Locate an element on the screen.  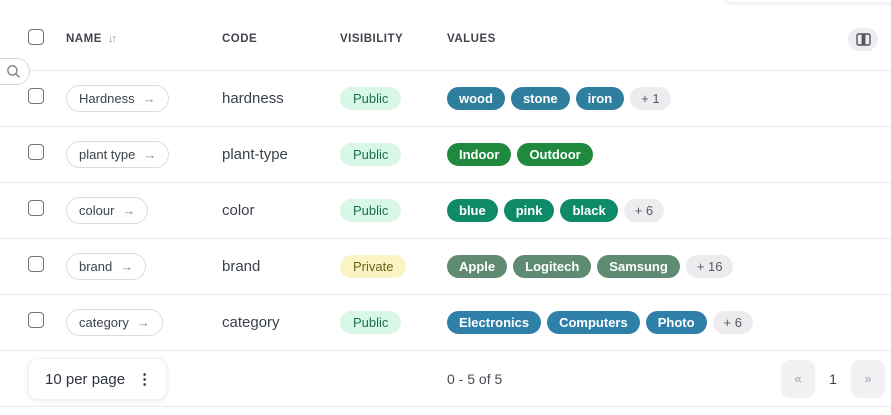
table-footer: 10 per page ⋮ 0 - 5 of 5 « 1 » is located at coordinates (445, 379).